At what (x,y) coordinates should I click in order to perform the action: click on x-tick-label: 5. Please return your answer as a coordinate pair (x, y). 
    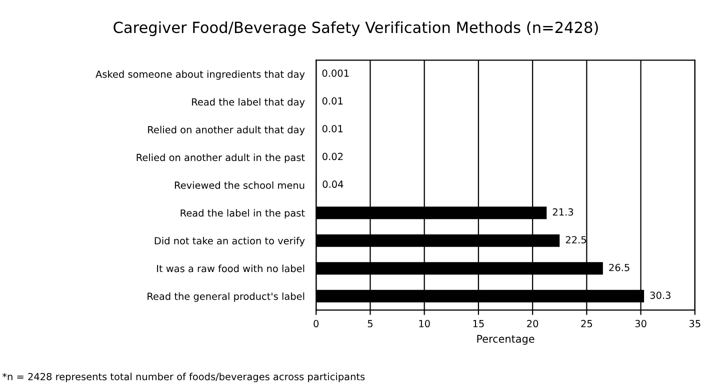
    Looking at the image, I should click on (370, 324).